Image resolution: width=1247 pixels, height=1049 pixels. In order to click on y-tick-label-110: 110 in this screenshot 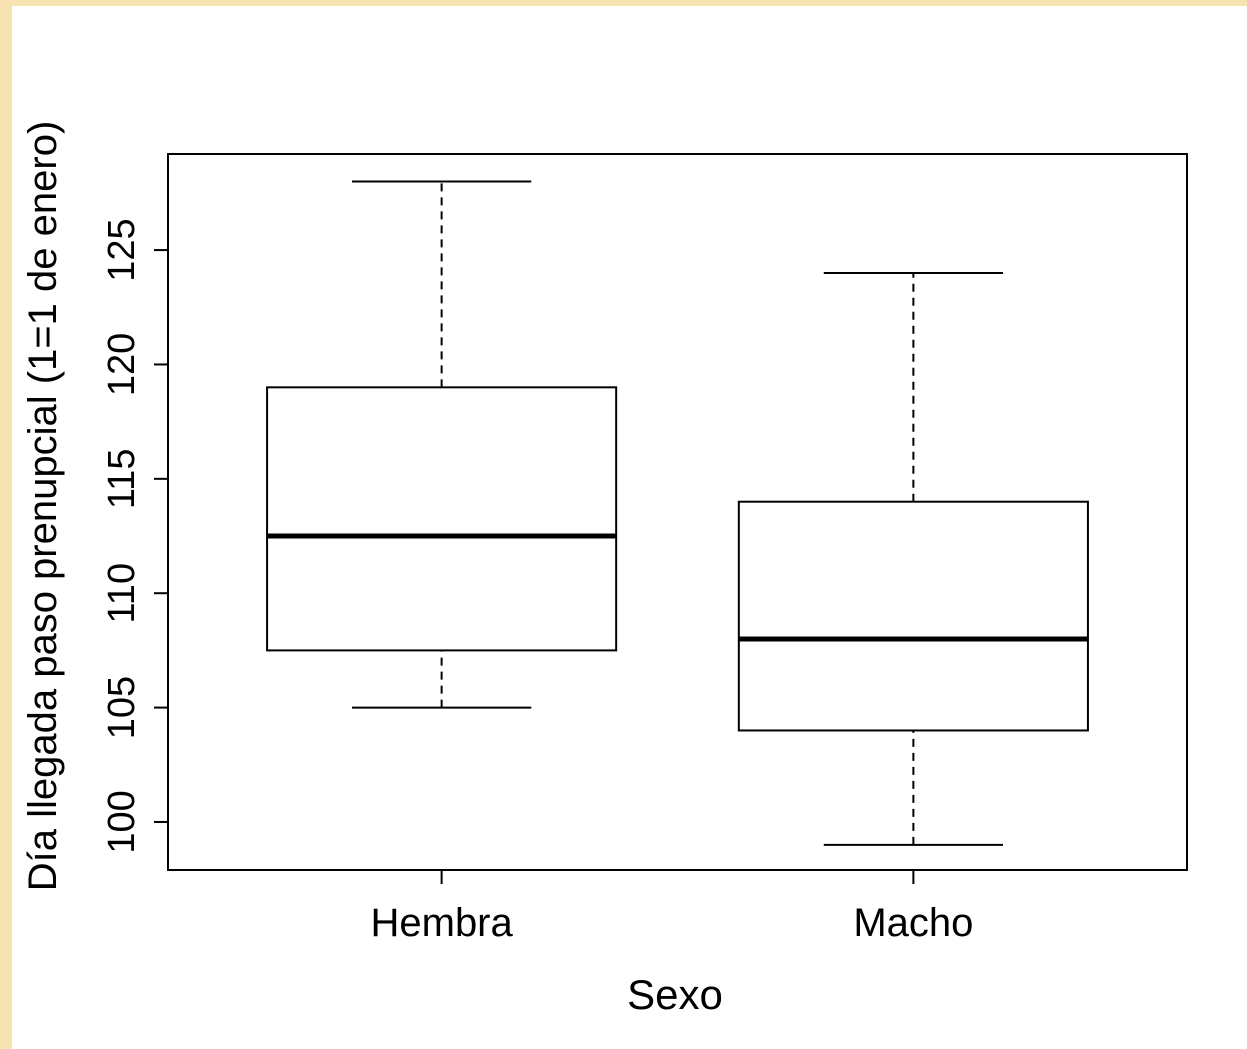, I will do `click(122, 593)`.